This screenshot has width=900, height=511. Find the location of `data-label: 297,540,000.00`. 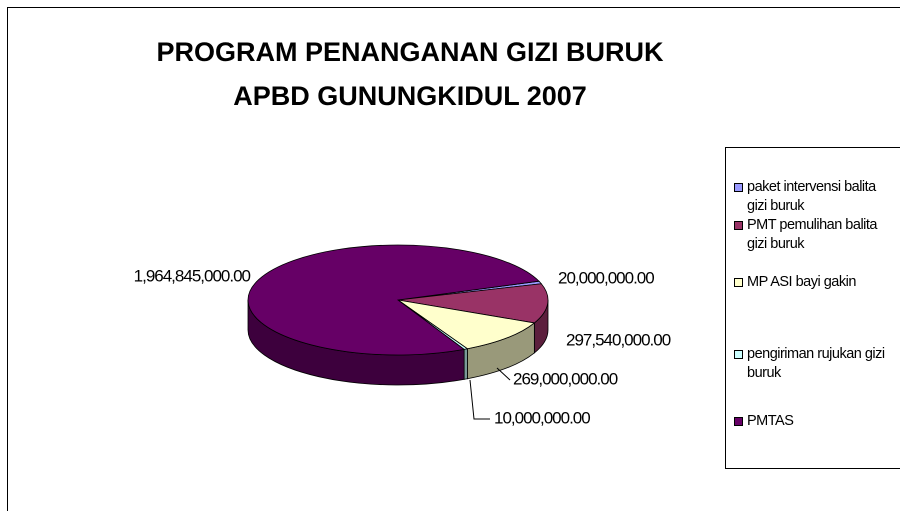

data-label: 297,540,000.00 is located at coordinates (618, 339).